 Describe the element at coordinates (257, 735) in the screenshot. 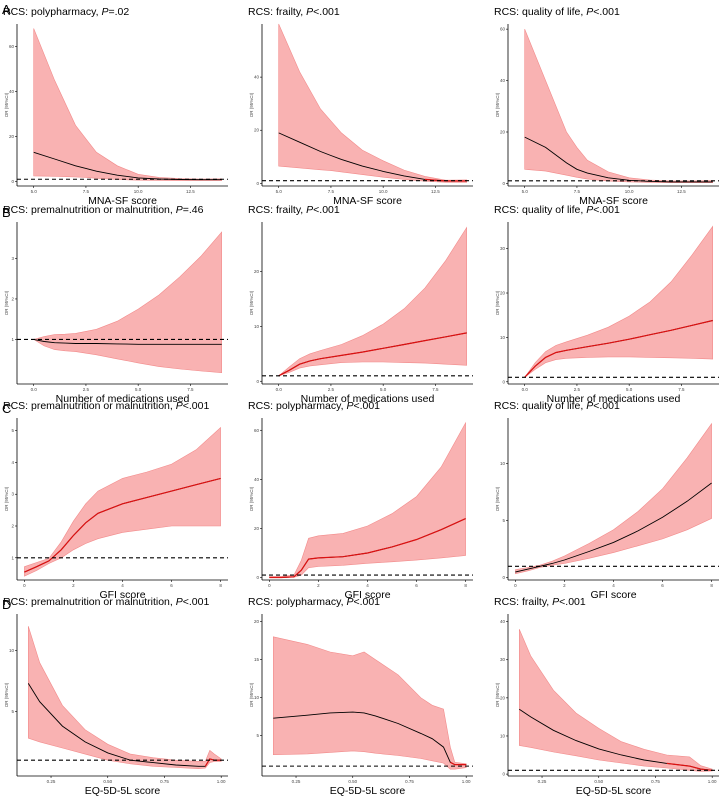

I see `y-tick-label: 5` at that location.